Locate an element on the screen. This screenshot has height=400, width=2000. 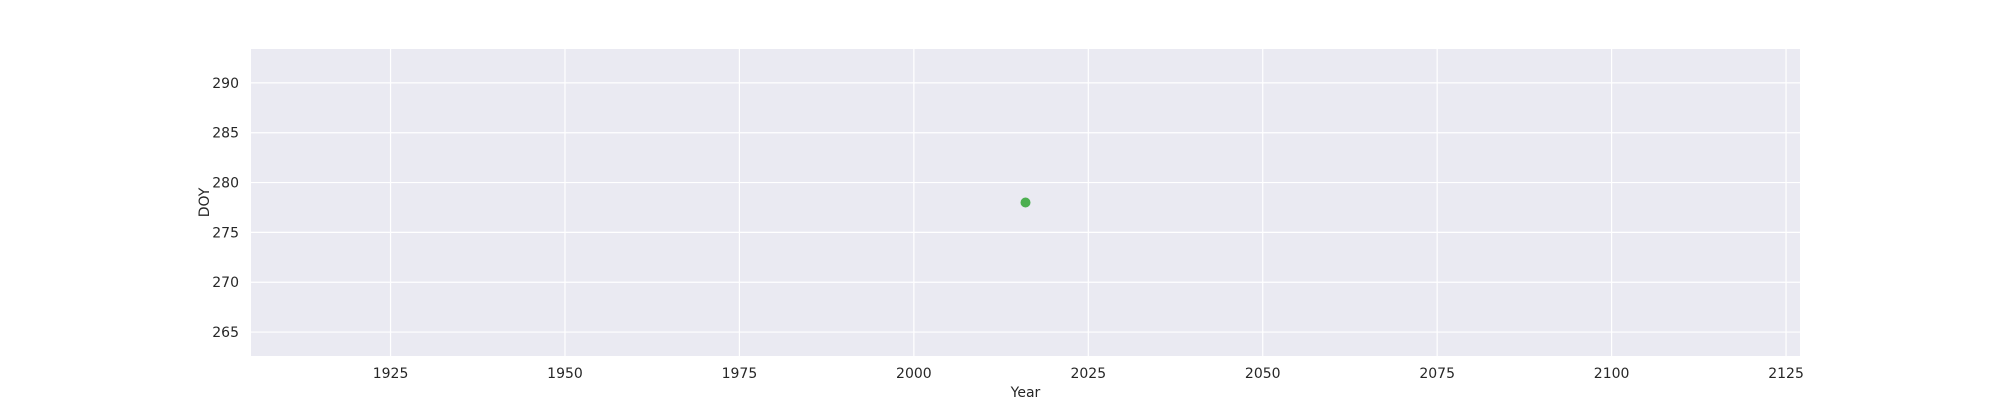
y-tick-labels: 265 270 275 280 285 290 is located at coordinates (225, 208).